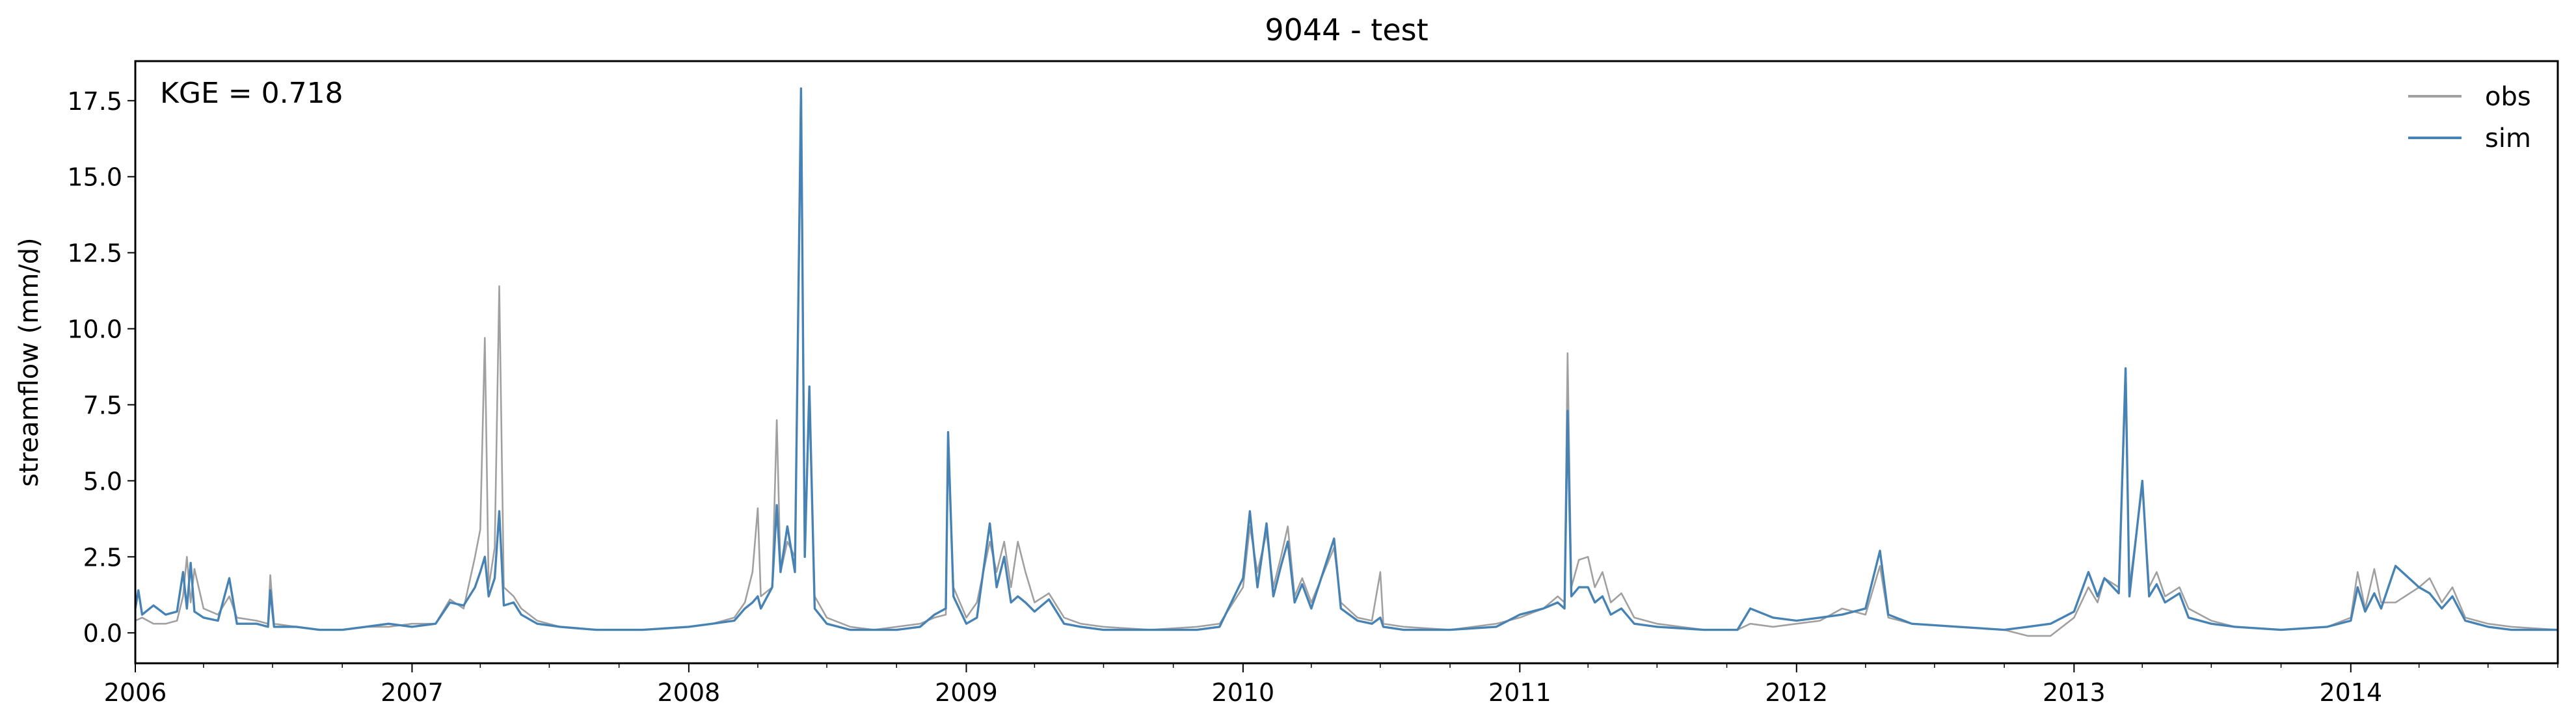 This screenshot has height=727, width=2576. Describe the element at coordinates (2469, 117) in the screenshot. I see `legend: obs sim` at that location.